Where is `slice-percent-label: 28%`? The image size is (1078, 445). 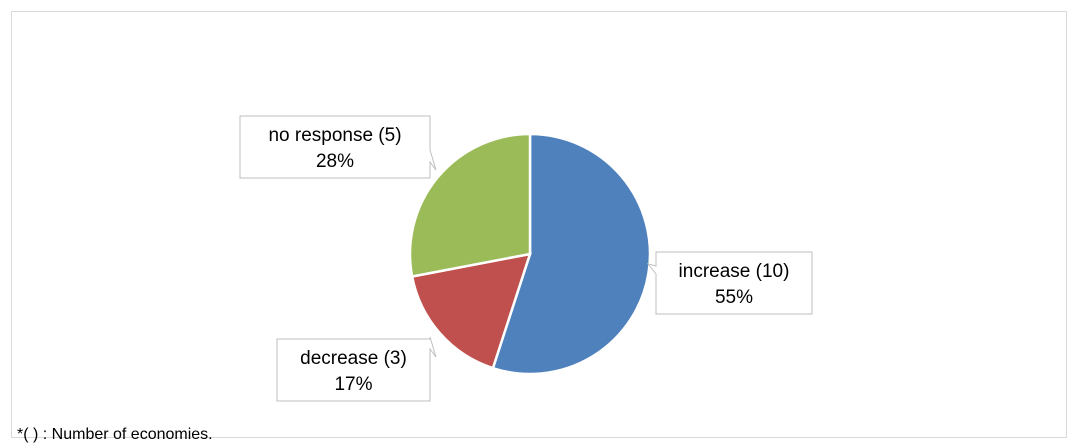
slice-percent-label: 28% is located at coordinates (335, 161).